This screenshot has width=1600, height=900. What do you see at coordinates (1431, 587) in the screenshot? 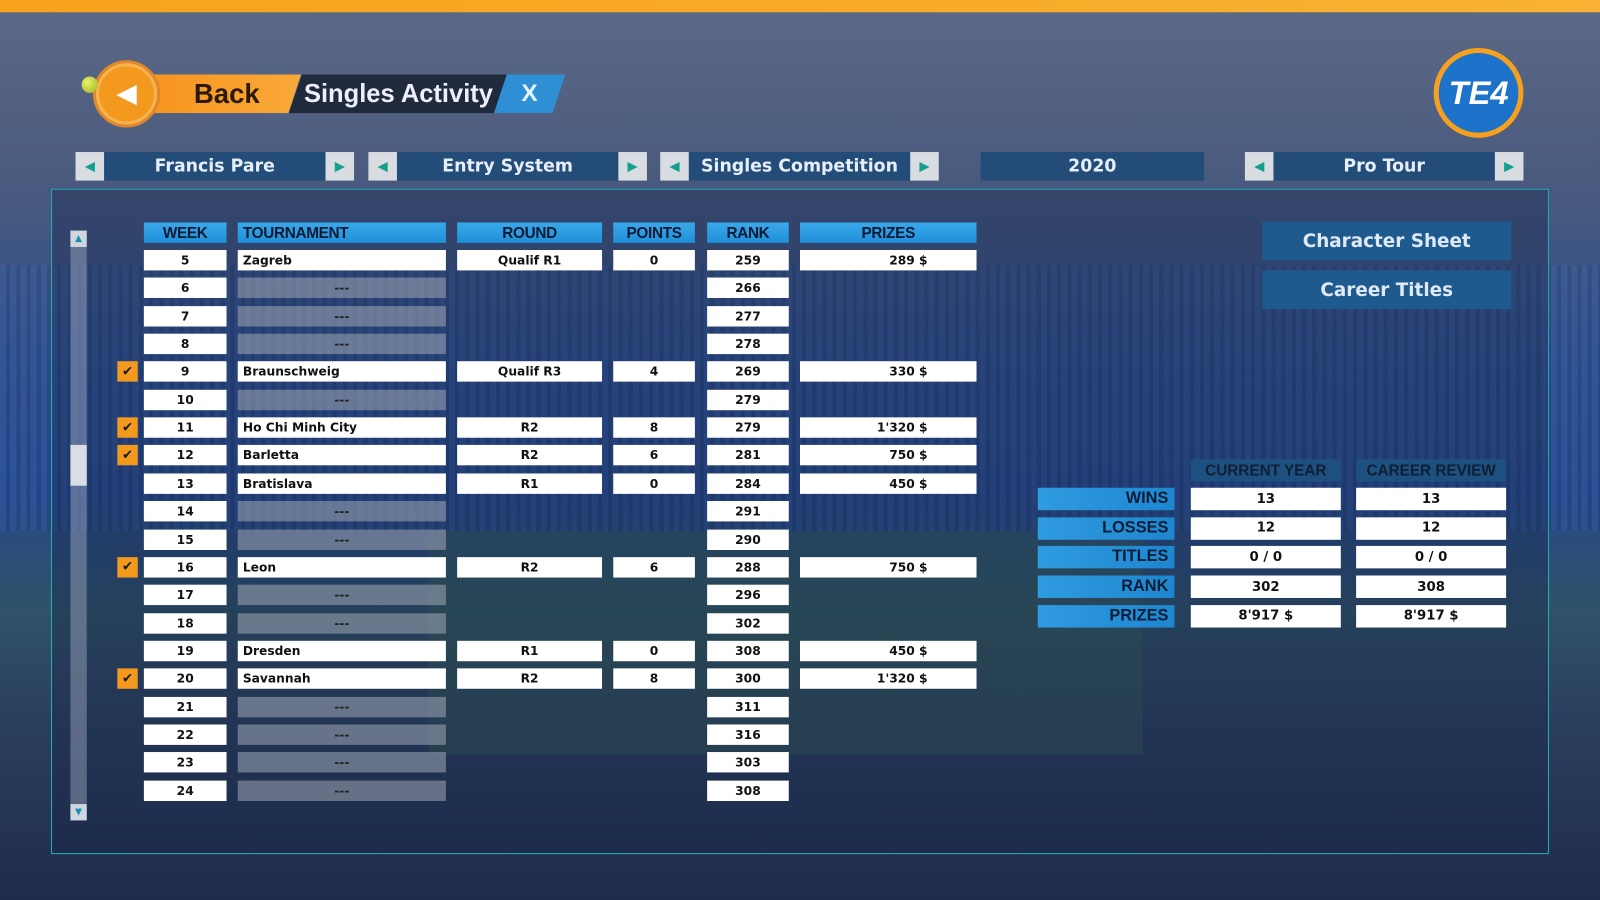
I see `stat-career-rank: 308` at bounding box center [1431, 587].